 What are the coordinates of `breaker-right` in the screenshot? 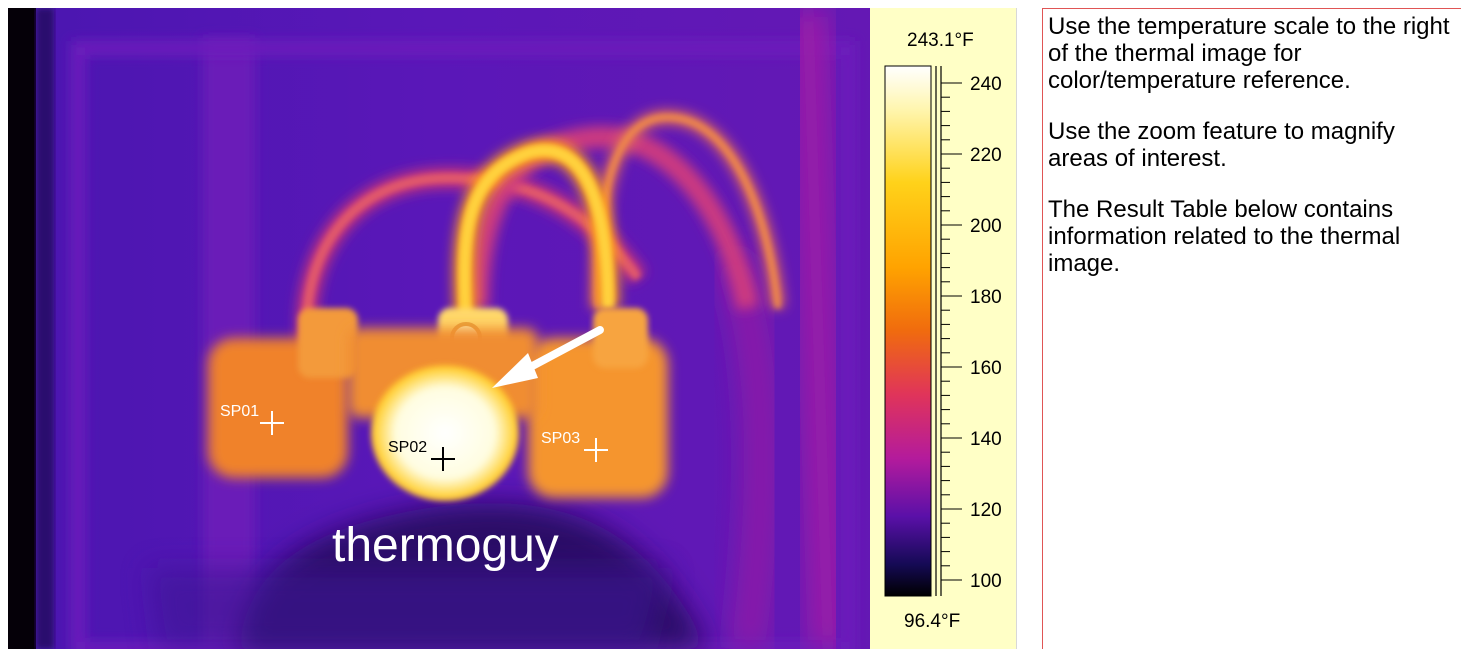 It's located at (598, 418).